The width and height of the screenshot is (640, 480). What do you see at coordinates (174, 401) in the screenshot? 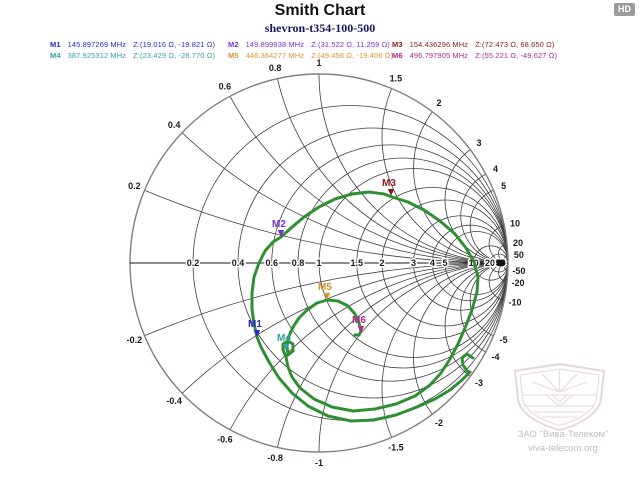
I see `perimeter-tick-label: -0.4` at bounding box center [174, 401].